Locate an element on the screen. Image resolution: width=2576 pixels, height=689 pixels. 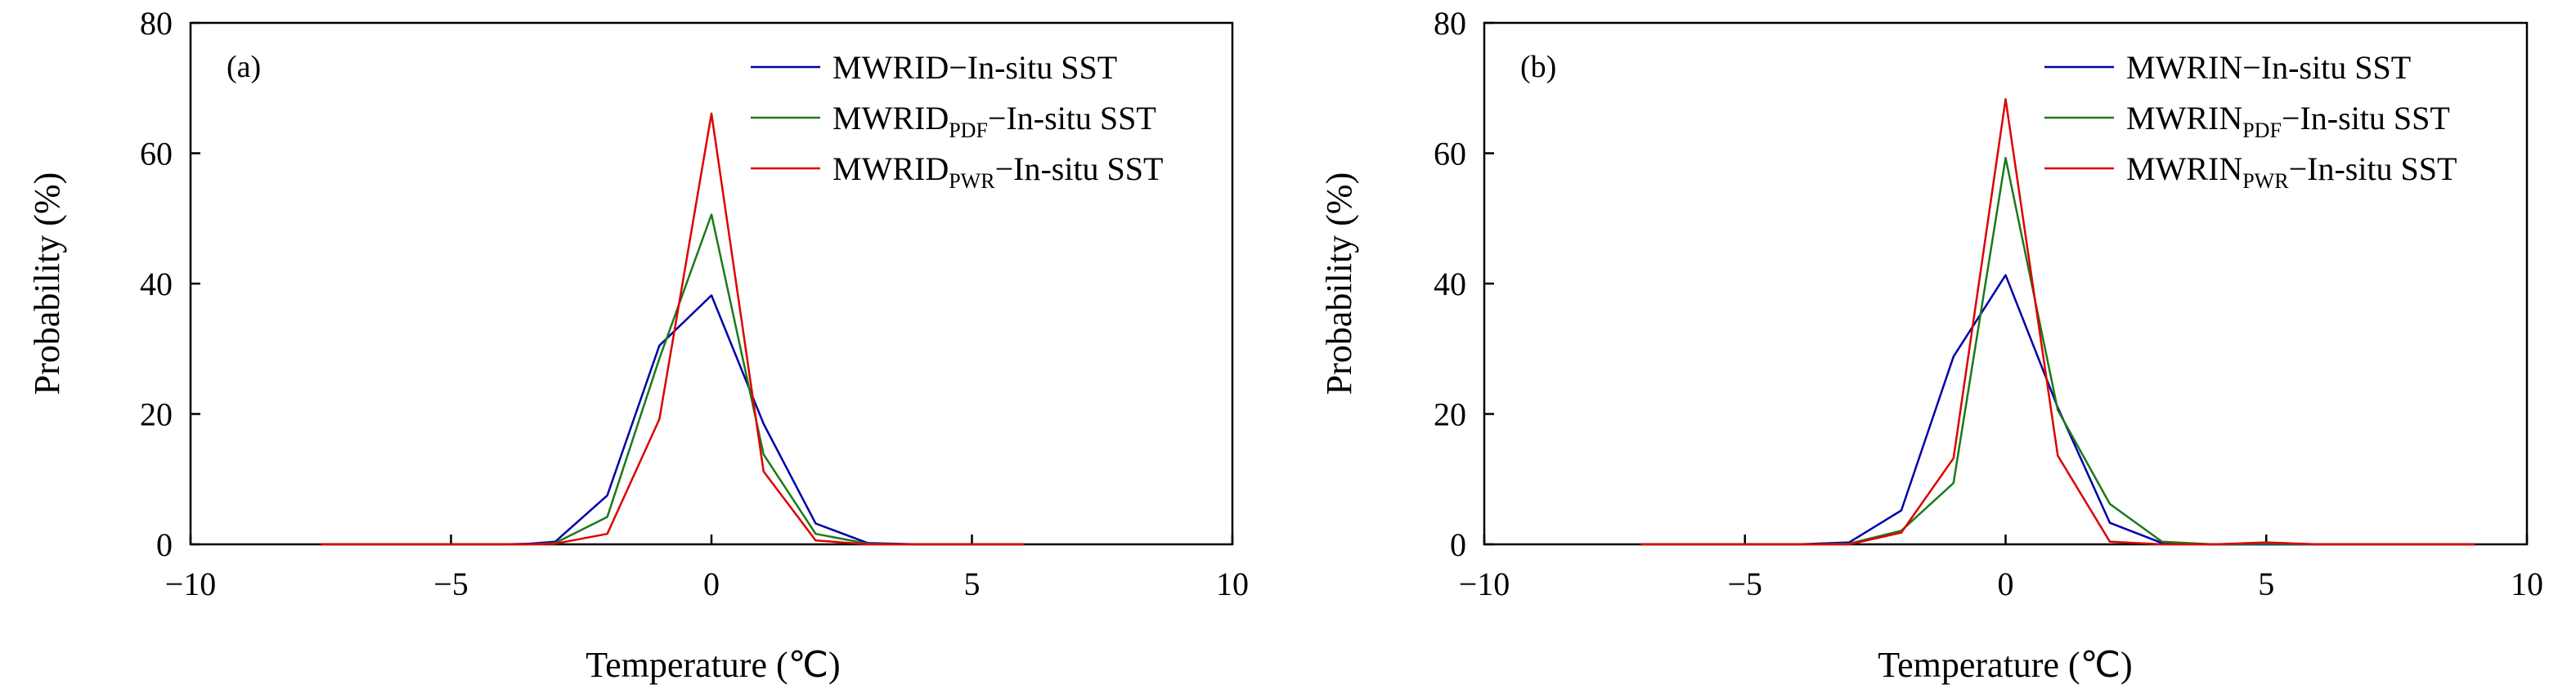
legend-entry-2: MWRINPDF−In-situ SST is located at coordinates (2288, 121).